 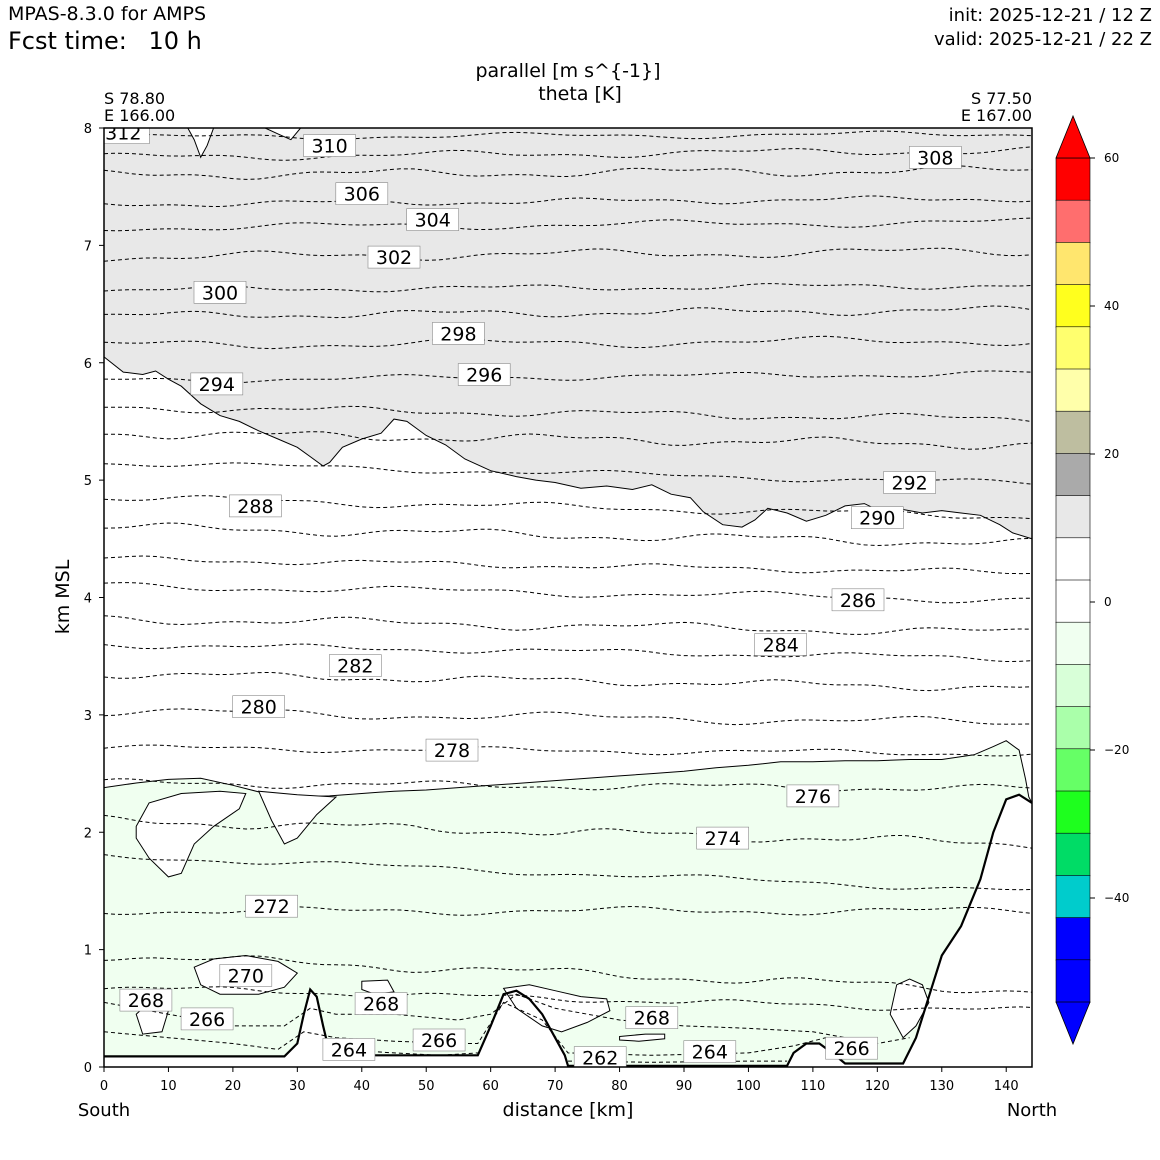 I want to click on y-tick-label: 2, so click(x=88, y=833).